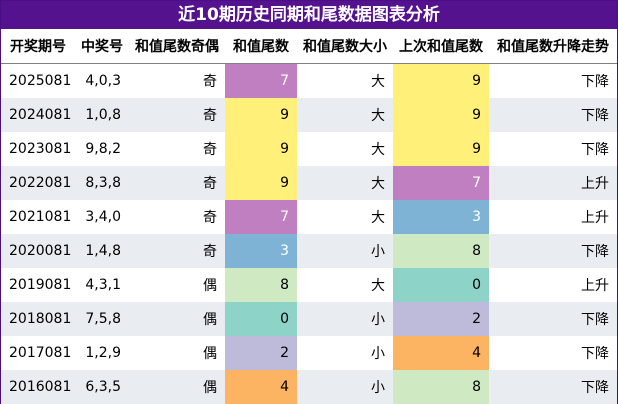 Image resolution: width=618 pixels, height=404 pixels. Describe the element at coordinates (261, 352) in the screenshot. I see `tail-cell: 2` at that location.